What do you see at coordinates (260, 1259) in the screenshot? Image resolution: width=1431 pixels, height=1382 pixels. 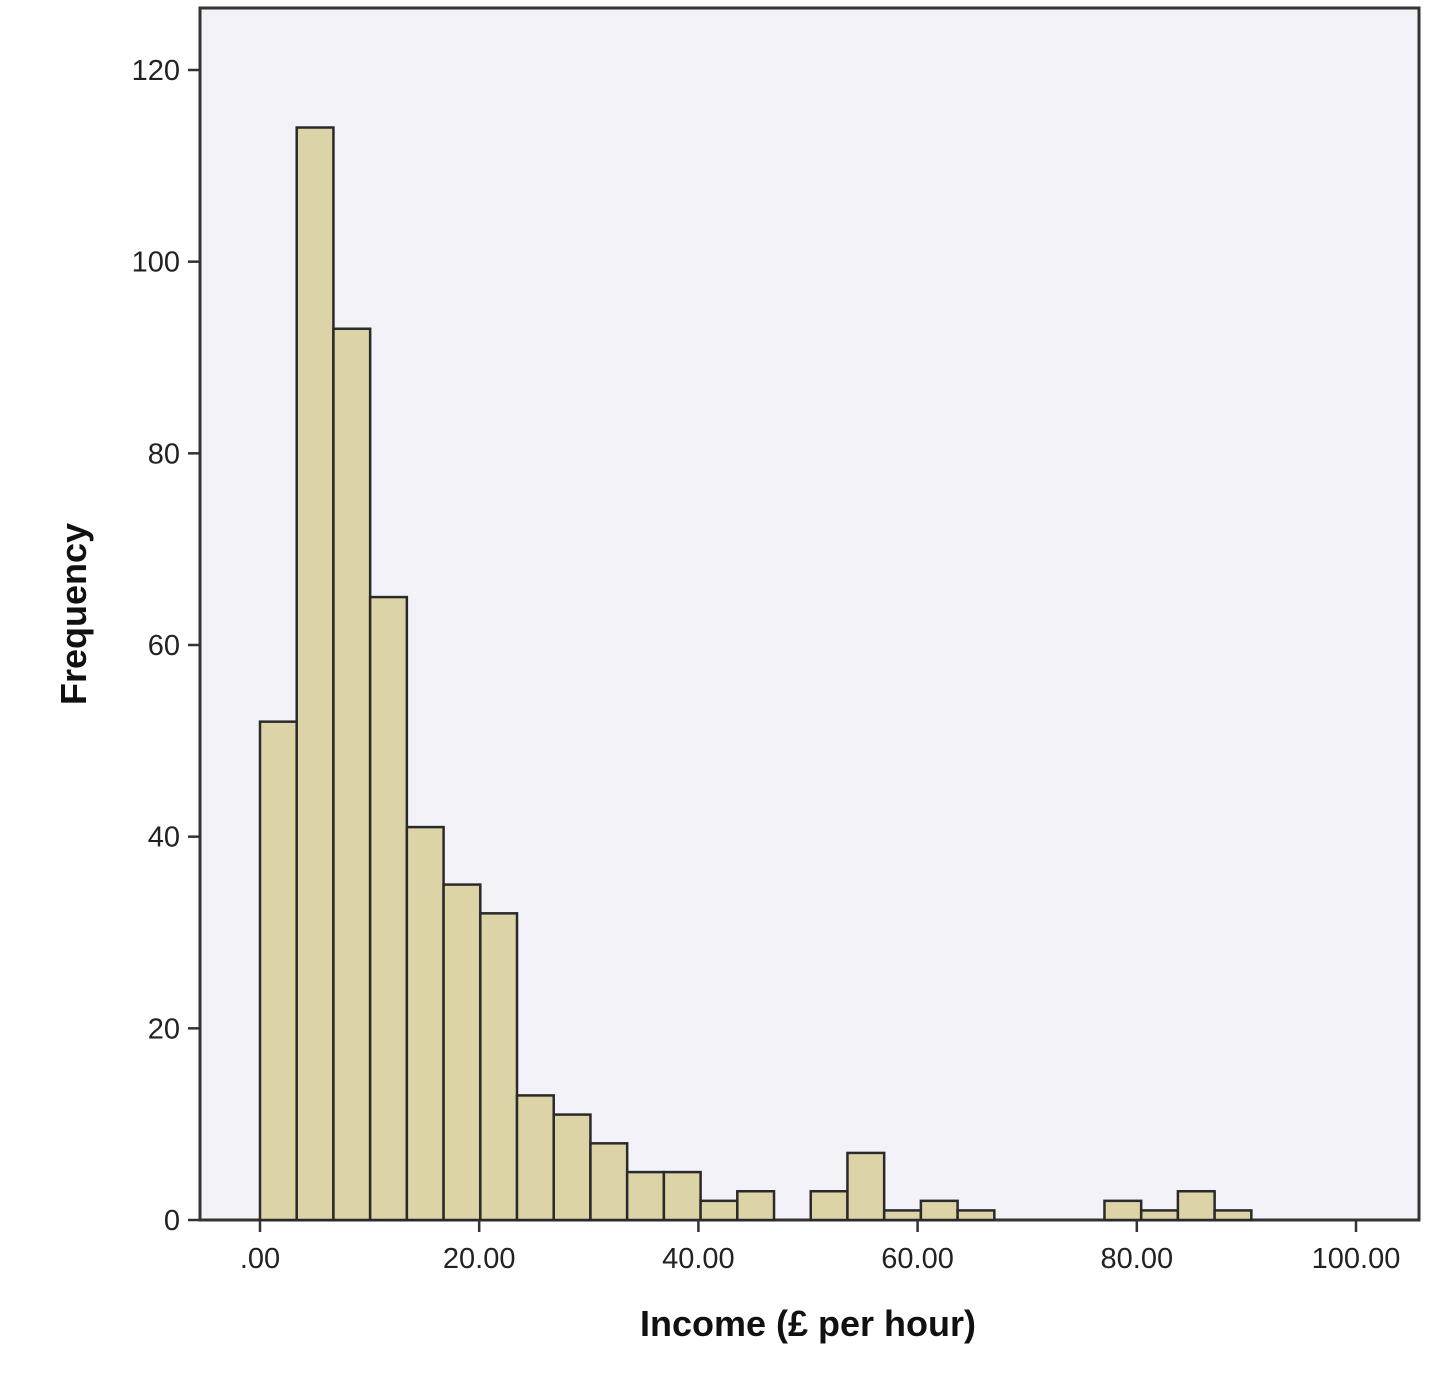 I see `x-tick-label: .00` at bounding box center [260, 1259].